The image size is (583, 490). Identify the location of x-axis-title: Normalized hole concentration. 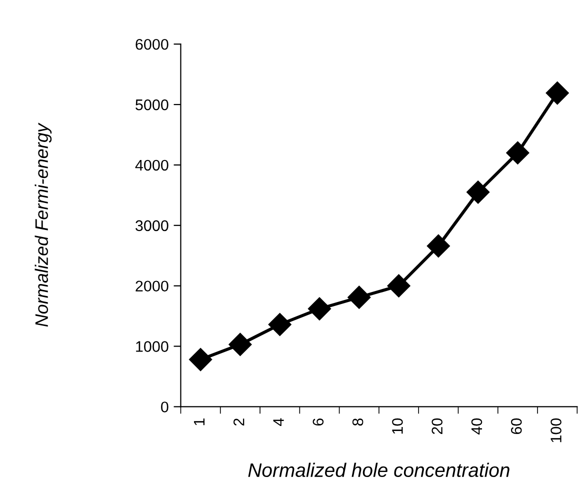
(379, 470).